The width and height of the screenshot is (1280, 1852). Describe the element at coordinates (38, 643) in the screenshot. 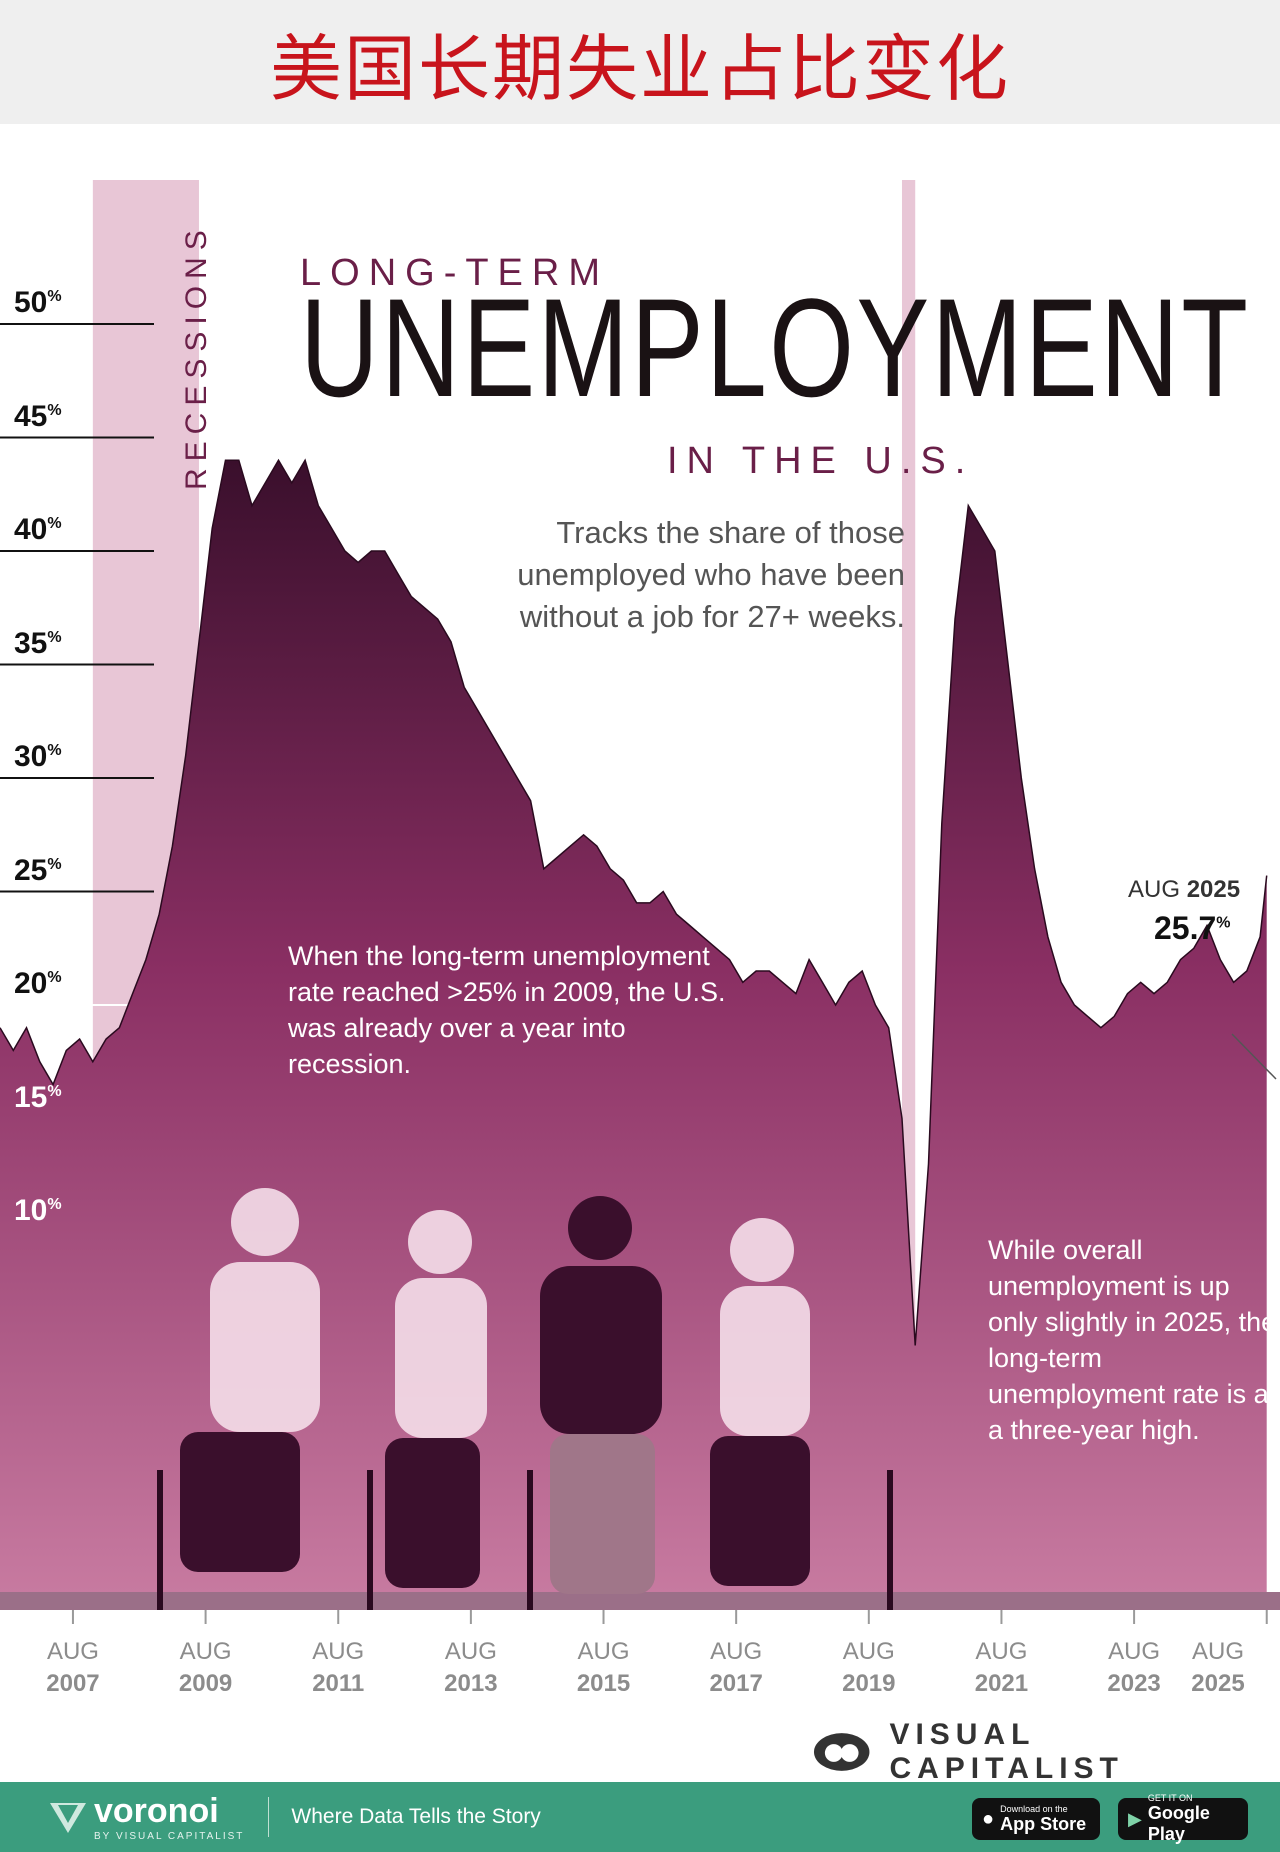

I see `y-tick-label-35: 35%` at that location.